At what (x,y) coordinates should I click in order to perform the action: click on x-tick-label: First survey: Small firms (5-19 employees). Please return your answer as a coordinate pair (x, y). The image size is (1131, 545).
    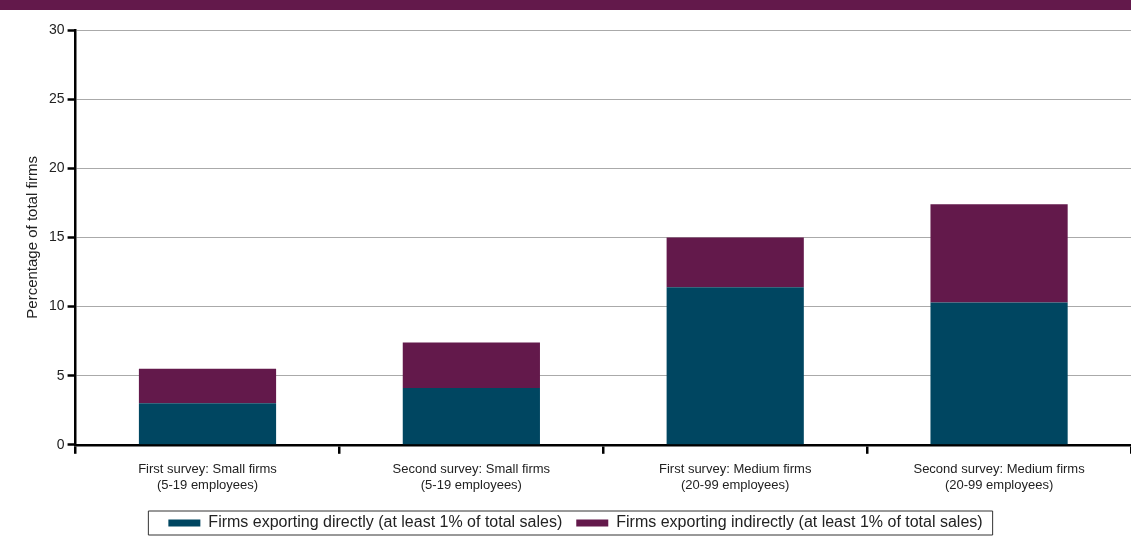
    Looking at the image, I should click on (208, 476).